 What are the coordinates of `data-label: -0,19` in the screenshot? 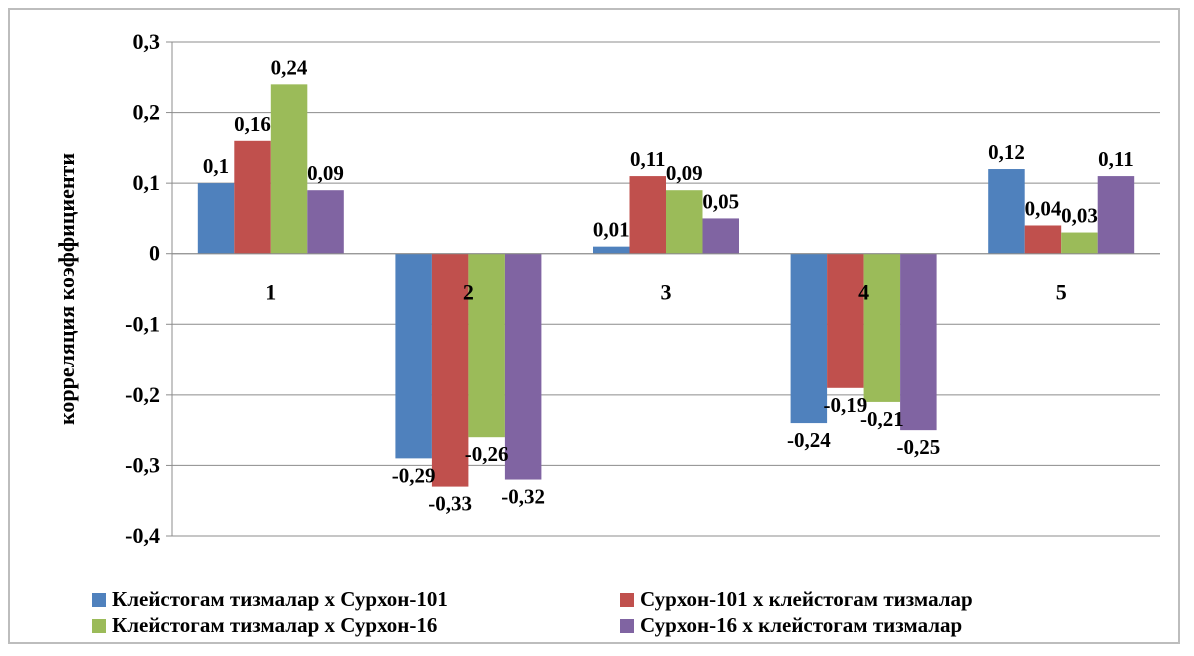 It's located at (845, 405).